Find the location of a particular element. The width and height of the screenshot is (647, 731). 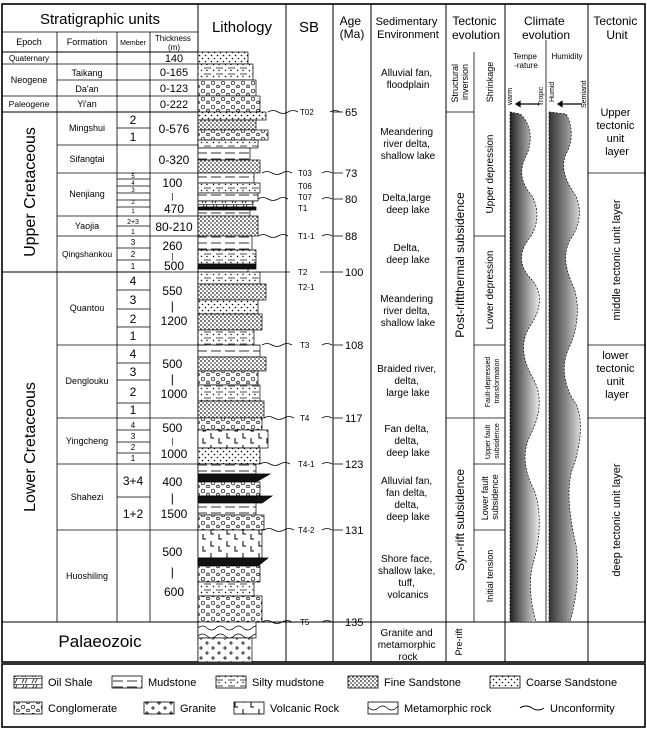

sb-label: T4 is located at coordinates (305, 418).